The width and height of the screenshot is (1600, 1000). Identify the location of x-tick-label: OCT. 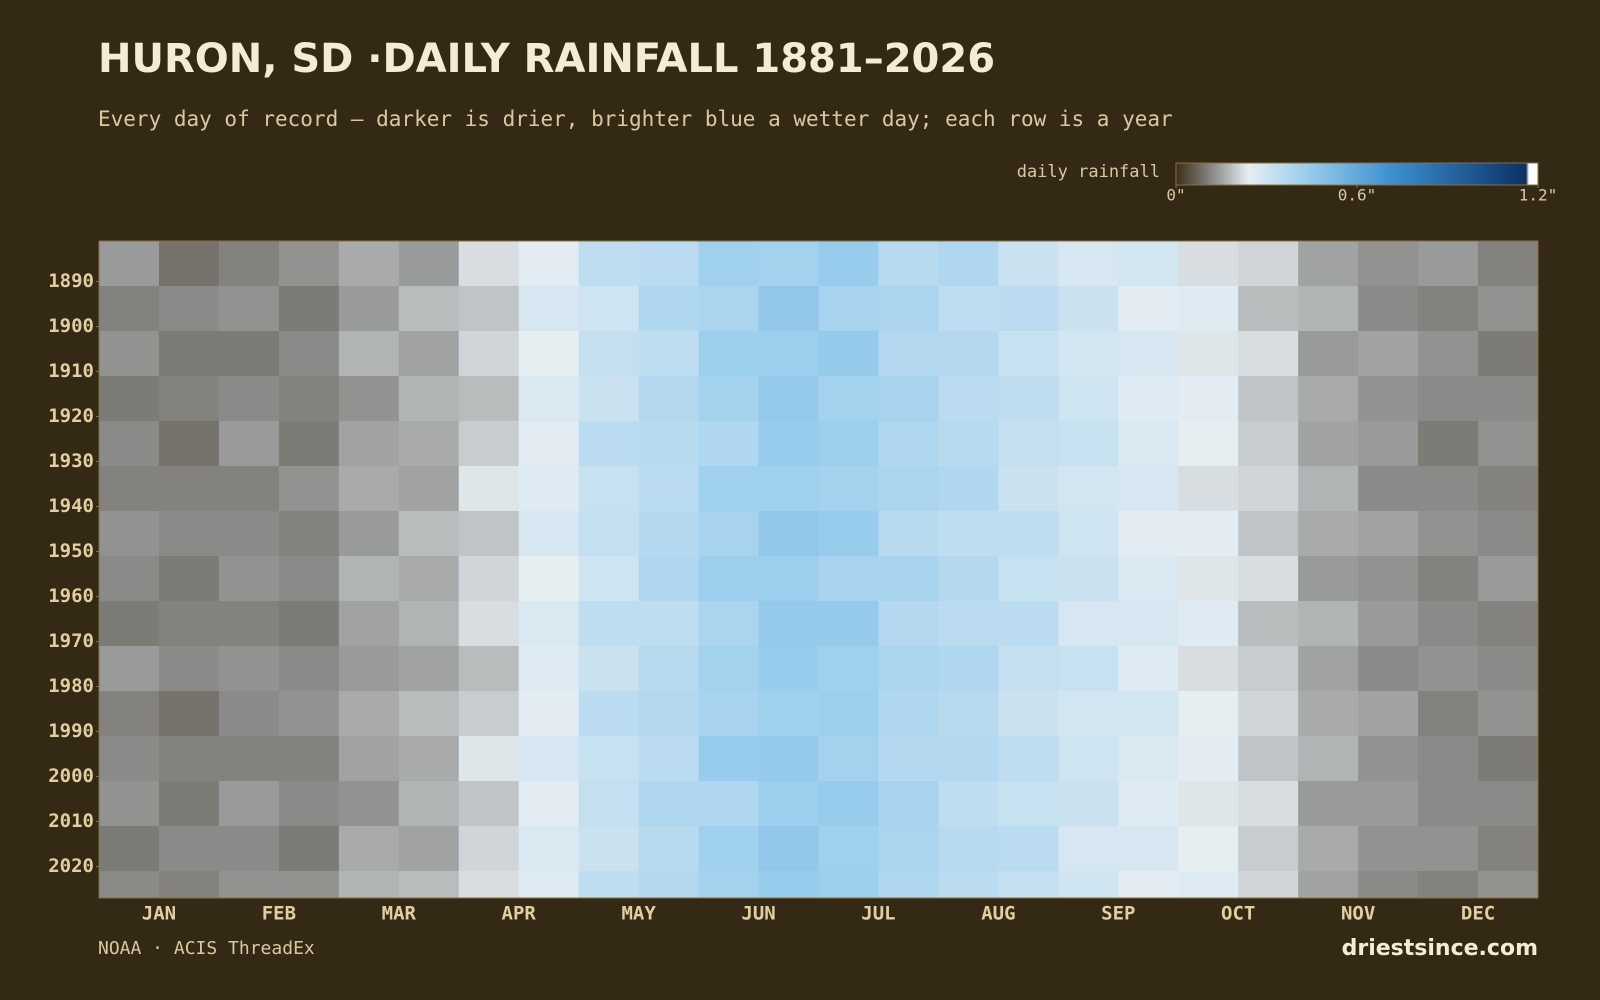
(1238, 914).